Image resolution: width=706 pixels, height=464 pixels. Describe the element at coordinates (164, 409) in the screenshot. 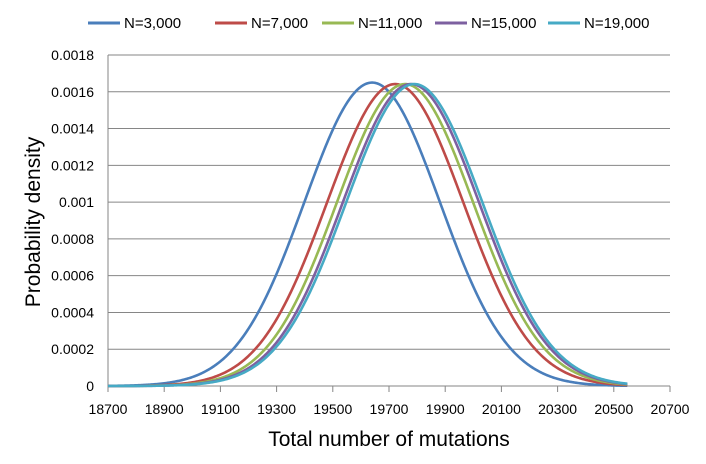

I see `x-tick-label: 18900` at that location.